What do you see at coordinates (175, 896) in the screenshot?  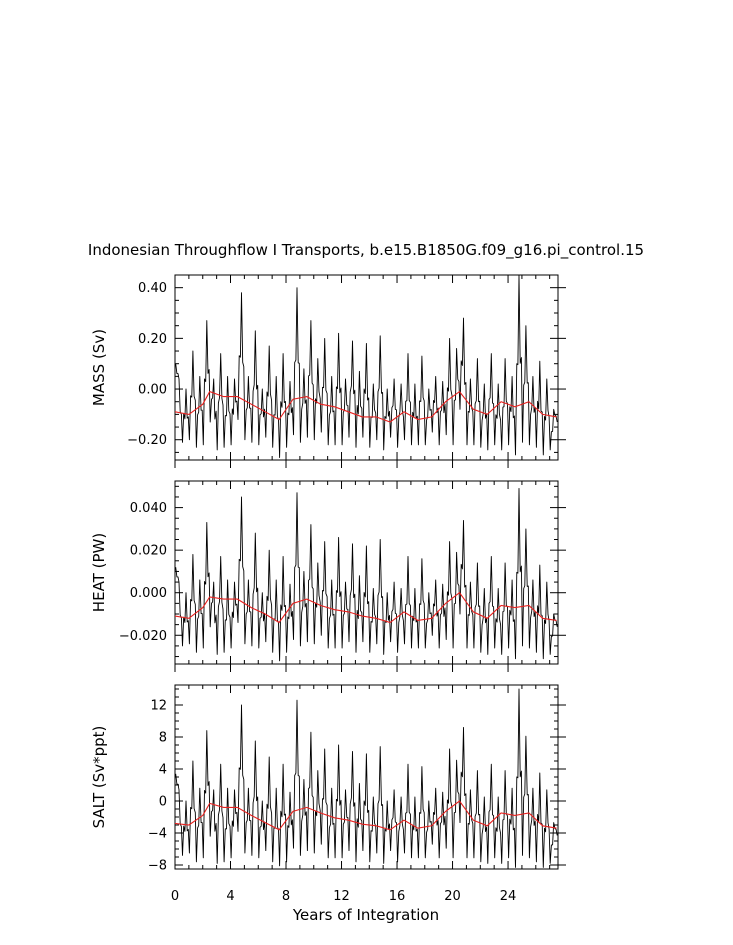 I see `x-tick-label: 0` at bounding box center [175, 896].